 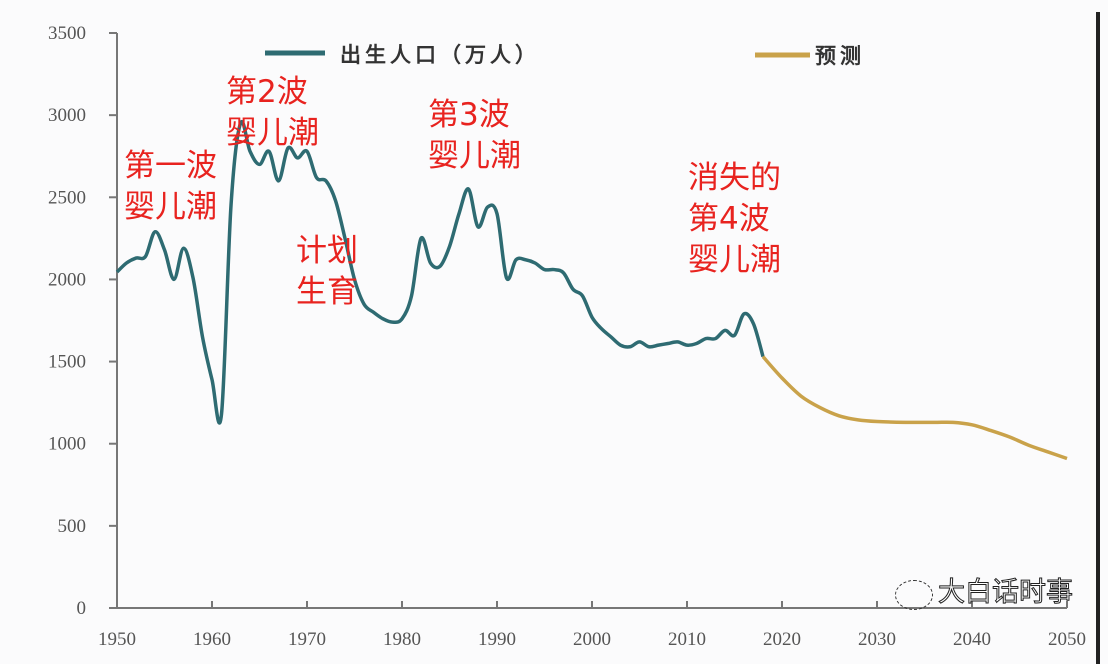 What do you see at coordinates (877, 639) in the screenshot?
I see `x-tick-label: 2030` at bounding box center [877, 639].